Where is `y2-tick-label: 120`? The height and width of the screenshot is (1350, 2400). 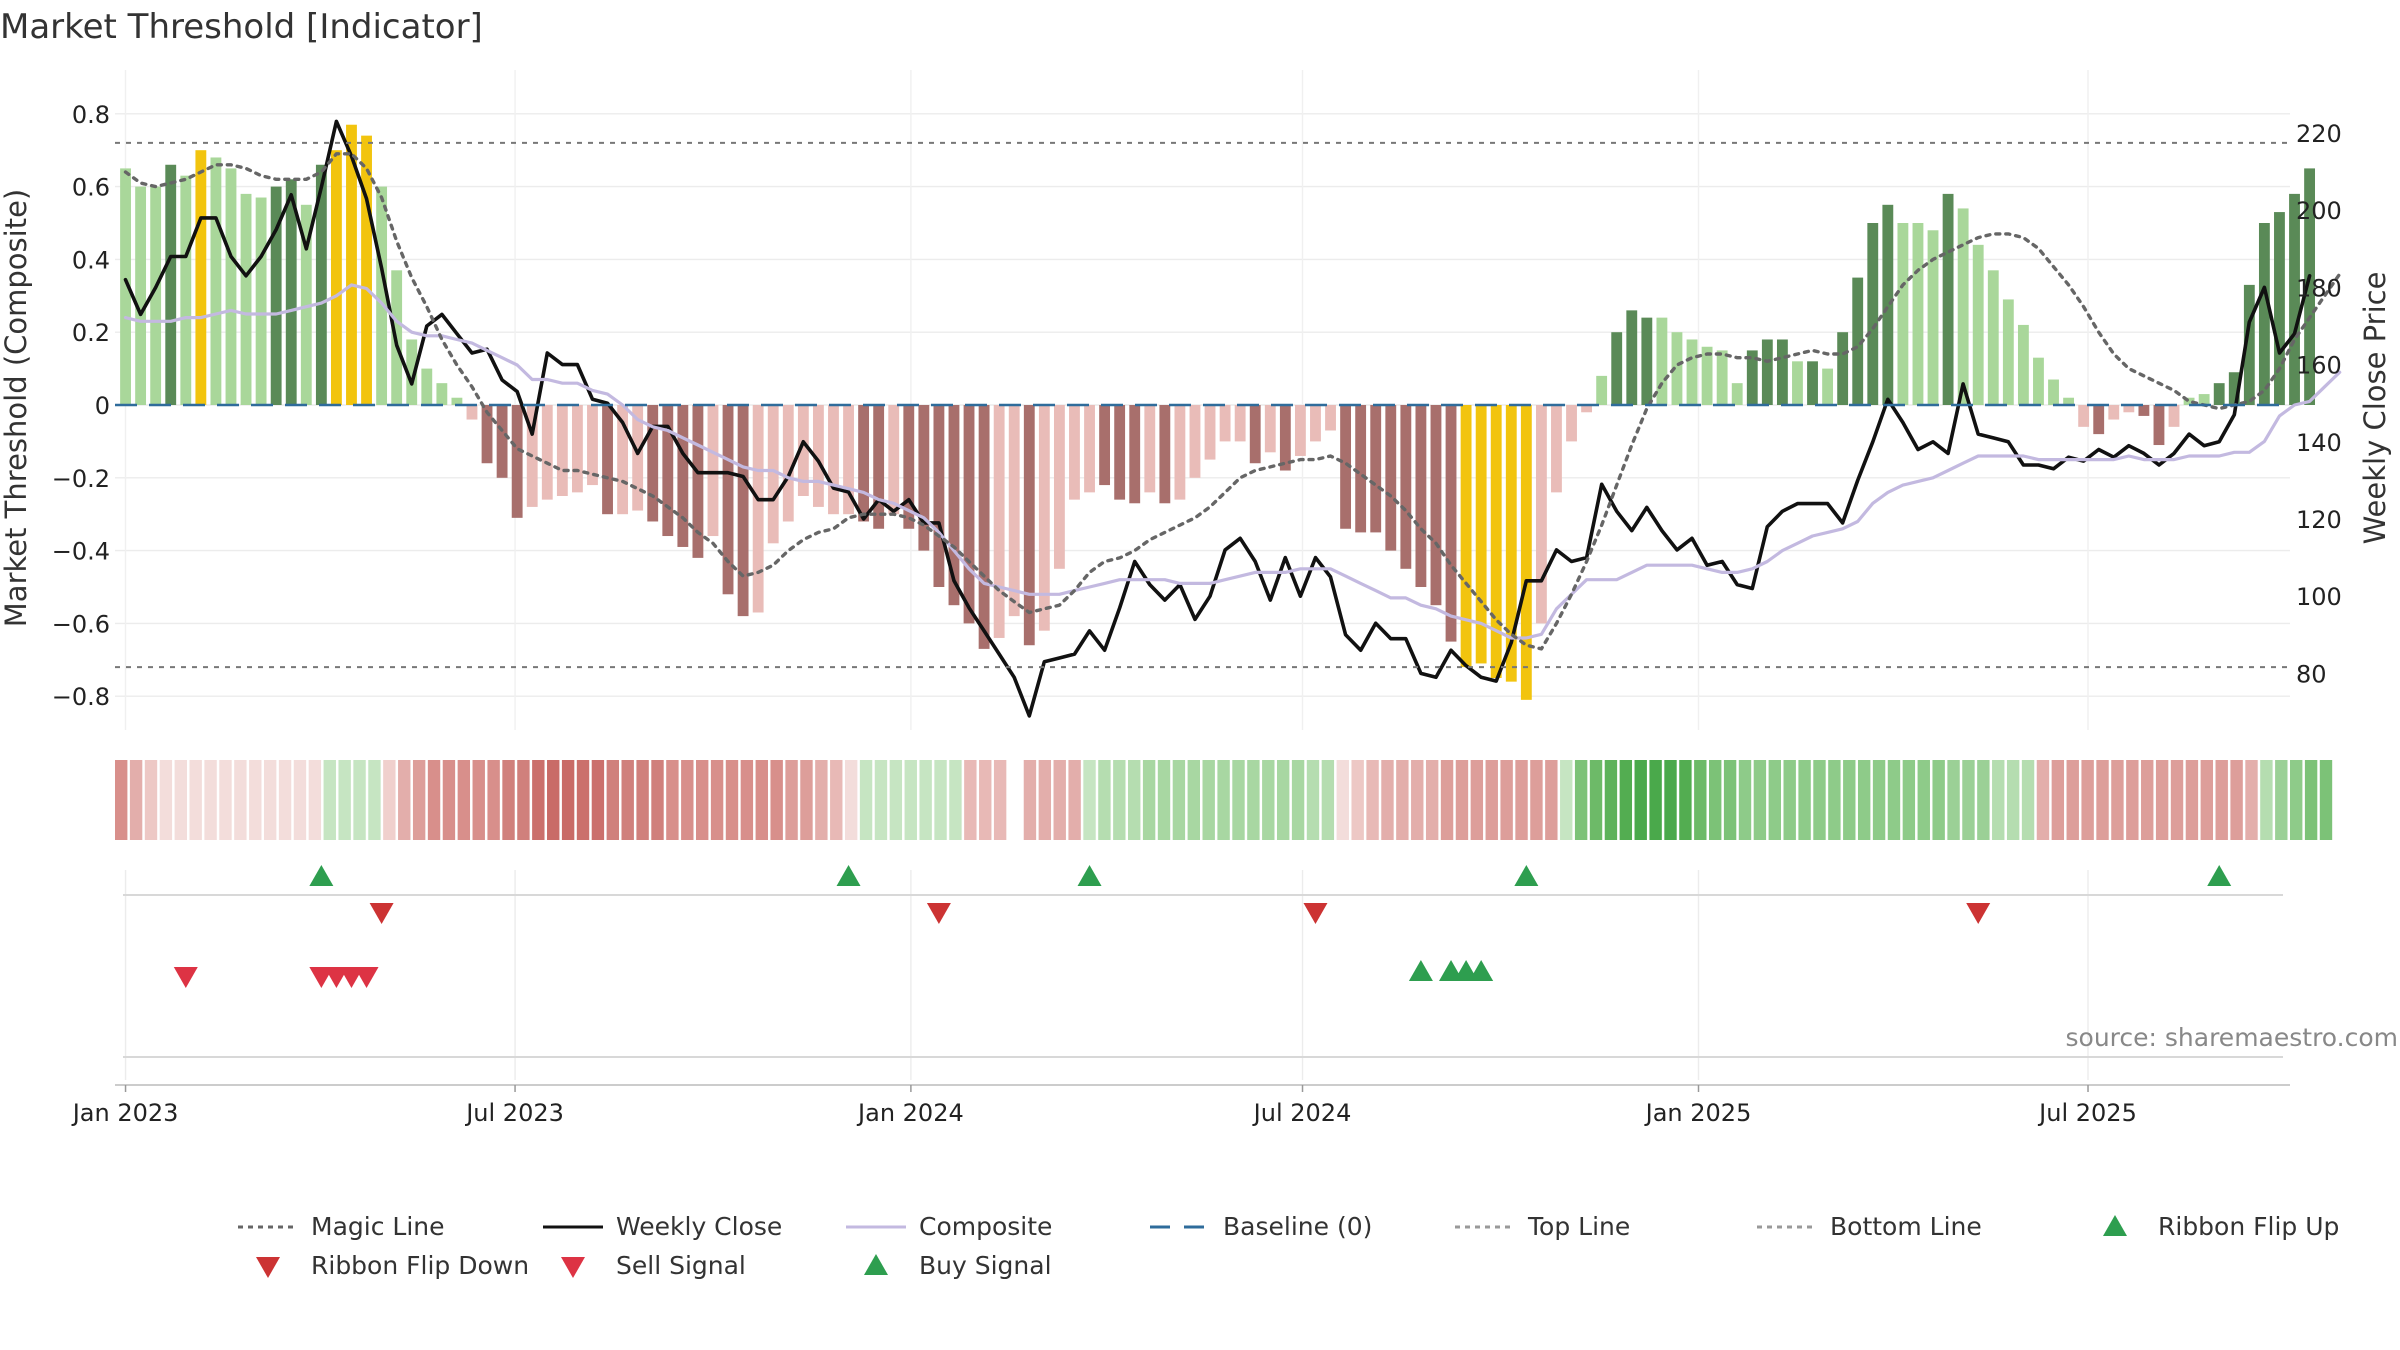
y2-tick-label: 120 is located at coordinates (2319, 520).